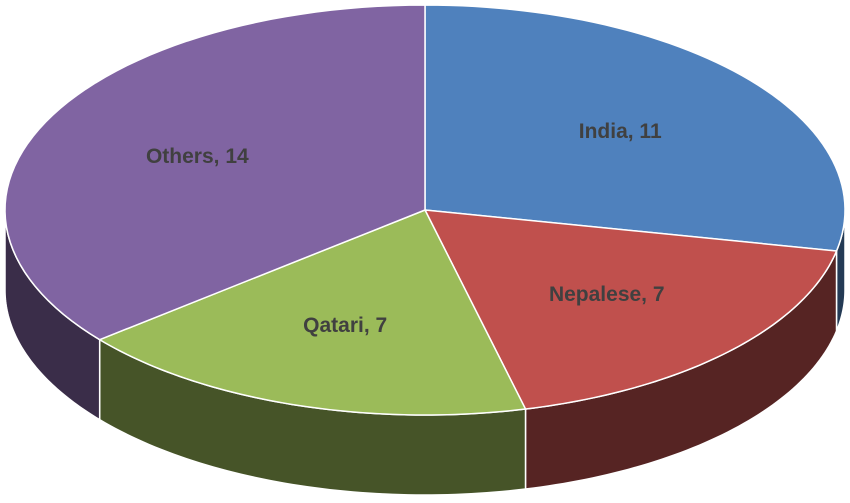 This screenshot has width=850, height=503. I want to click on data-label: Others, 14, so click(197, 156).